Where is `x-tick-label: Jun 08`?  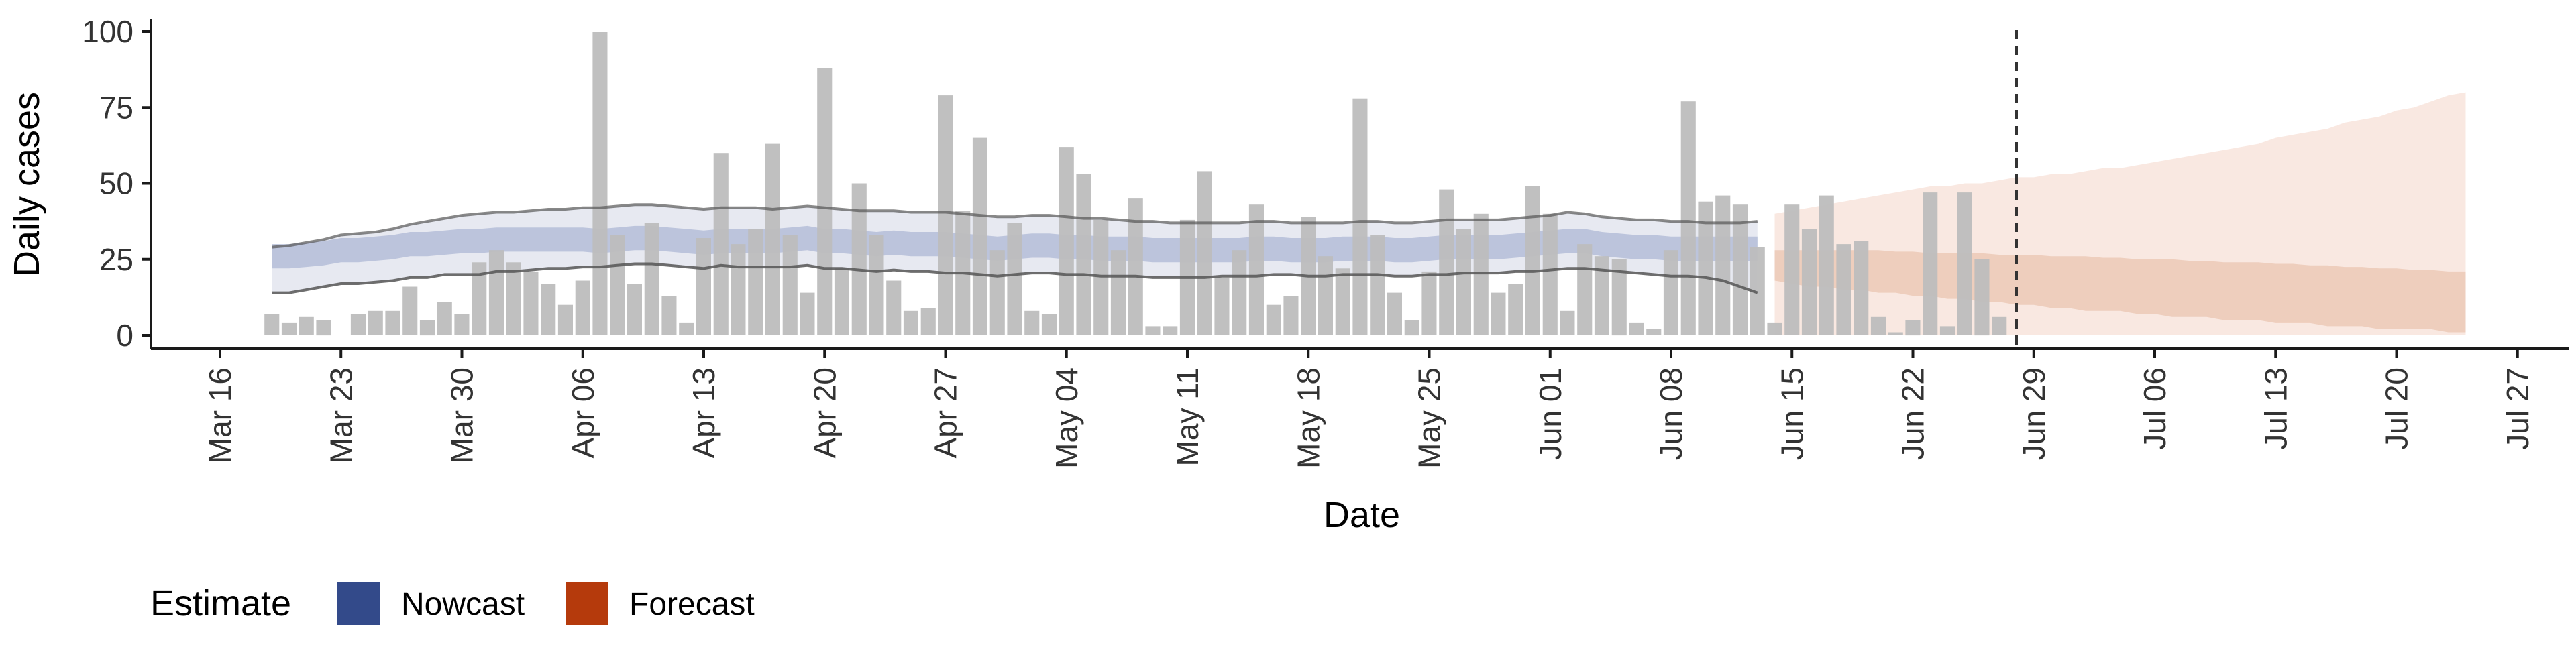
x-tick-label: Jun 08 is located at coordinates (1671, 414).